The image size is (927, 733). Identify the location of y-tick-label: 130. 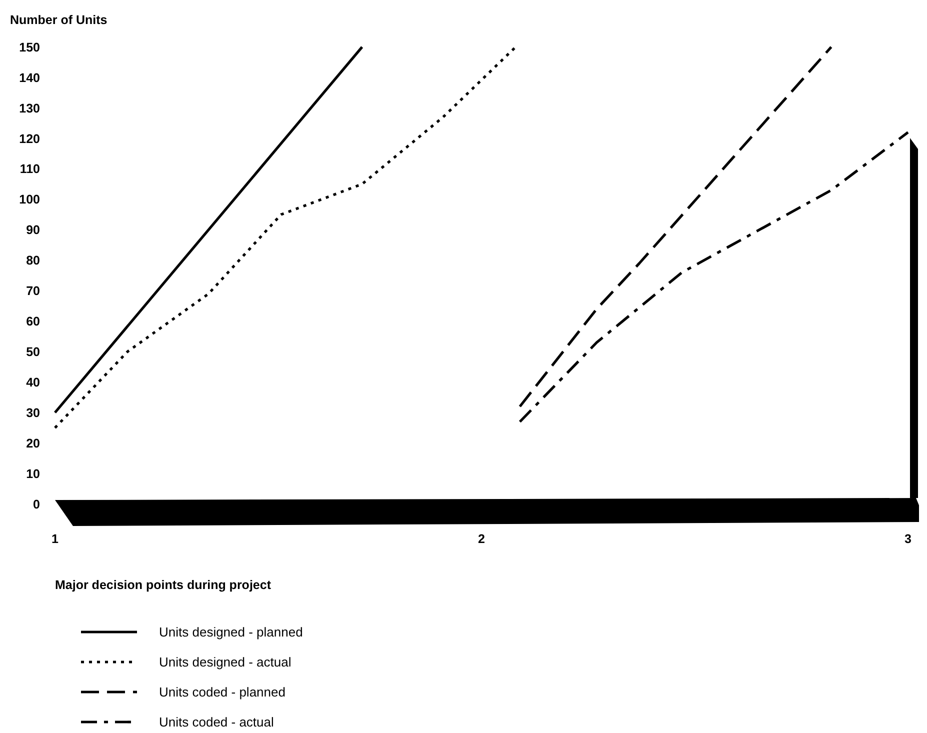
(29, 108).